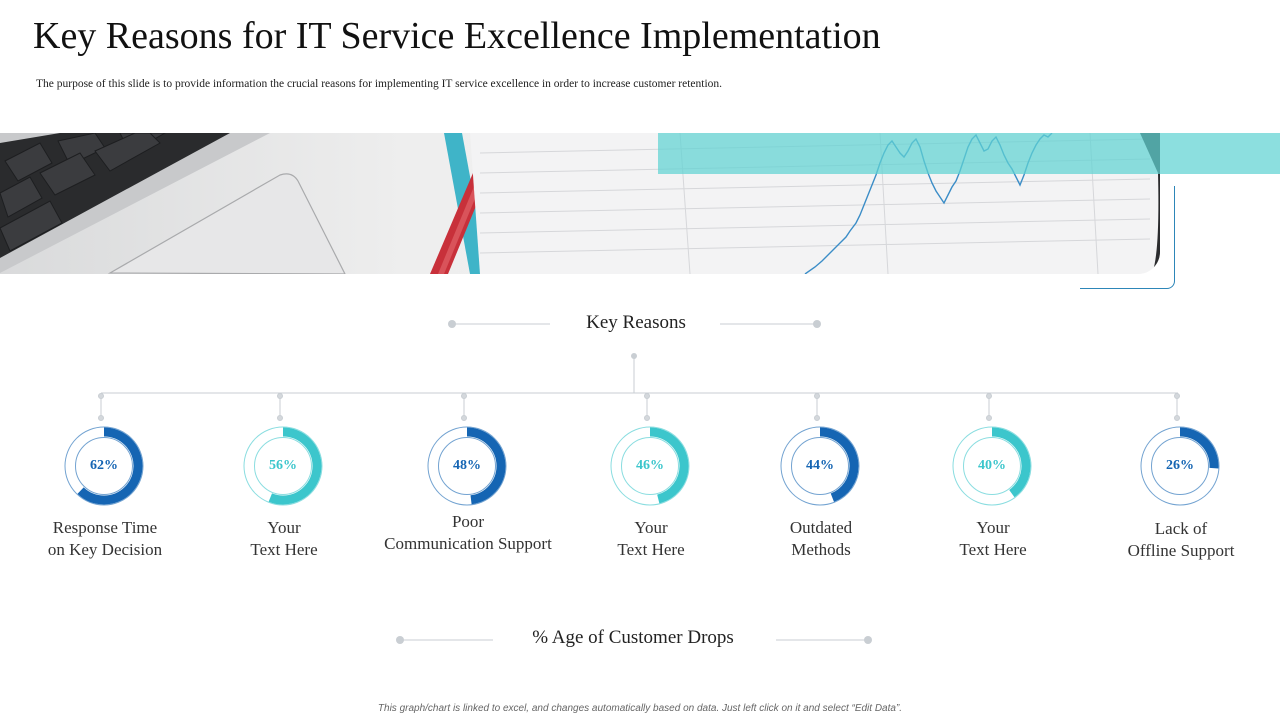 The image size is (1280, 720). I want to click on category-label: Lack of Offline Support, so click(1180, 540).